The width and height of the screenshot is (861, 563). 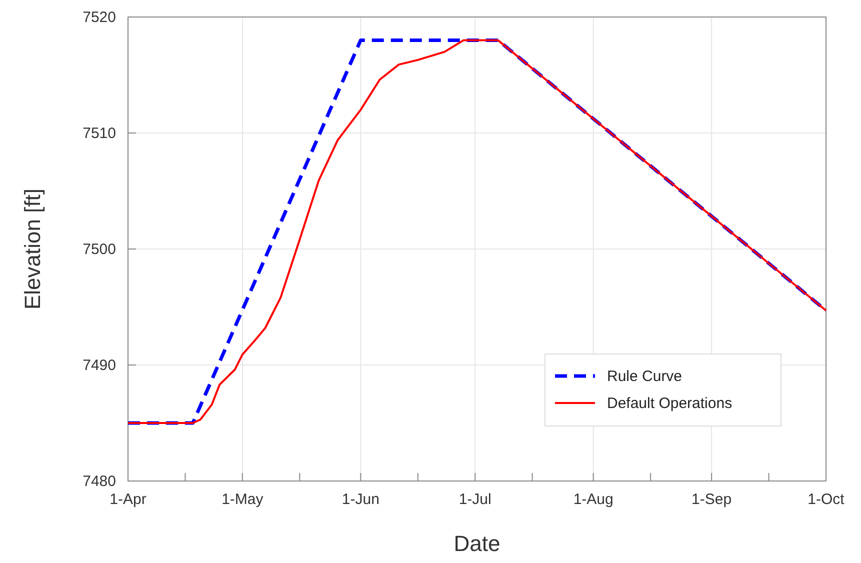 I want to click on x-tick-label: 1-Oct, so click(x=827, y=499).